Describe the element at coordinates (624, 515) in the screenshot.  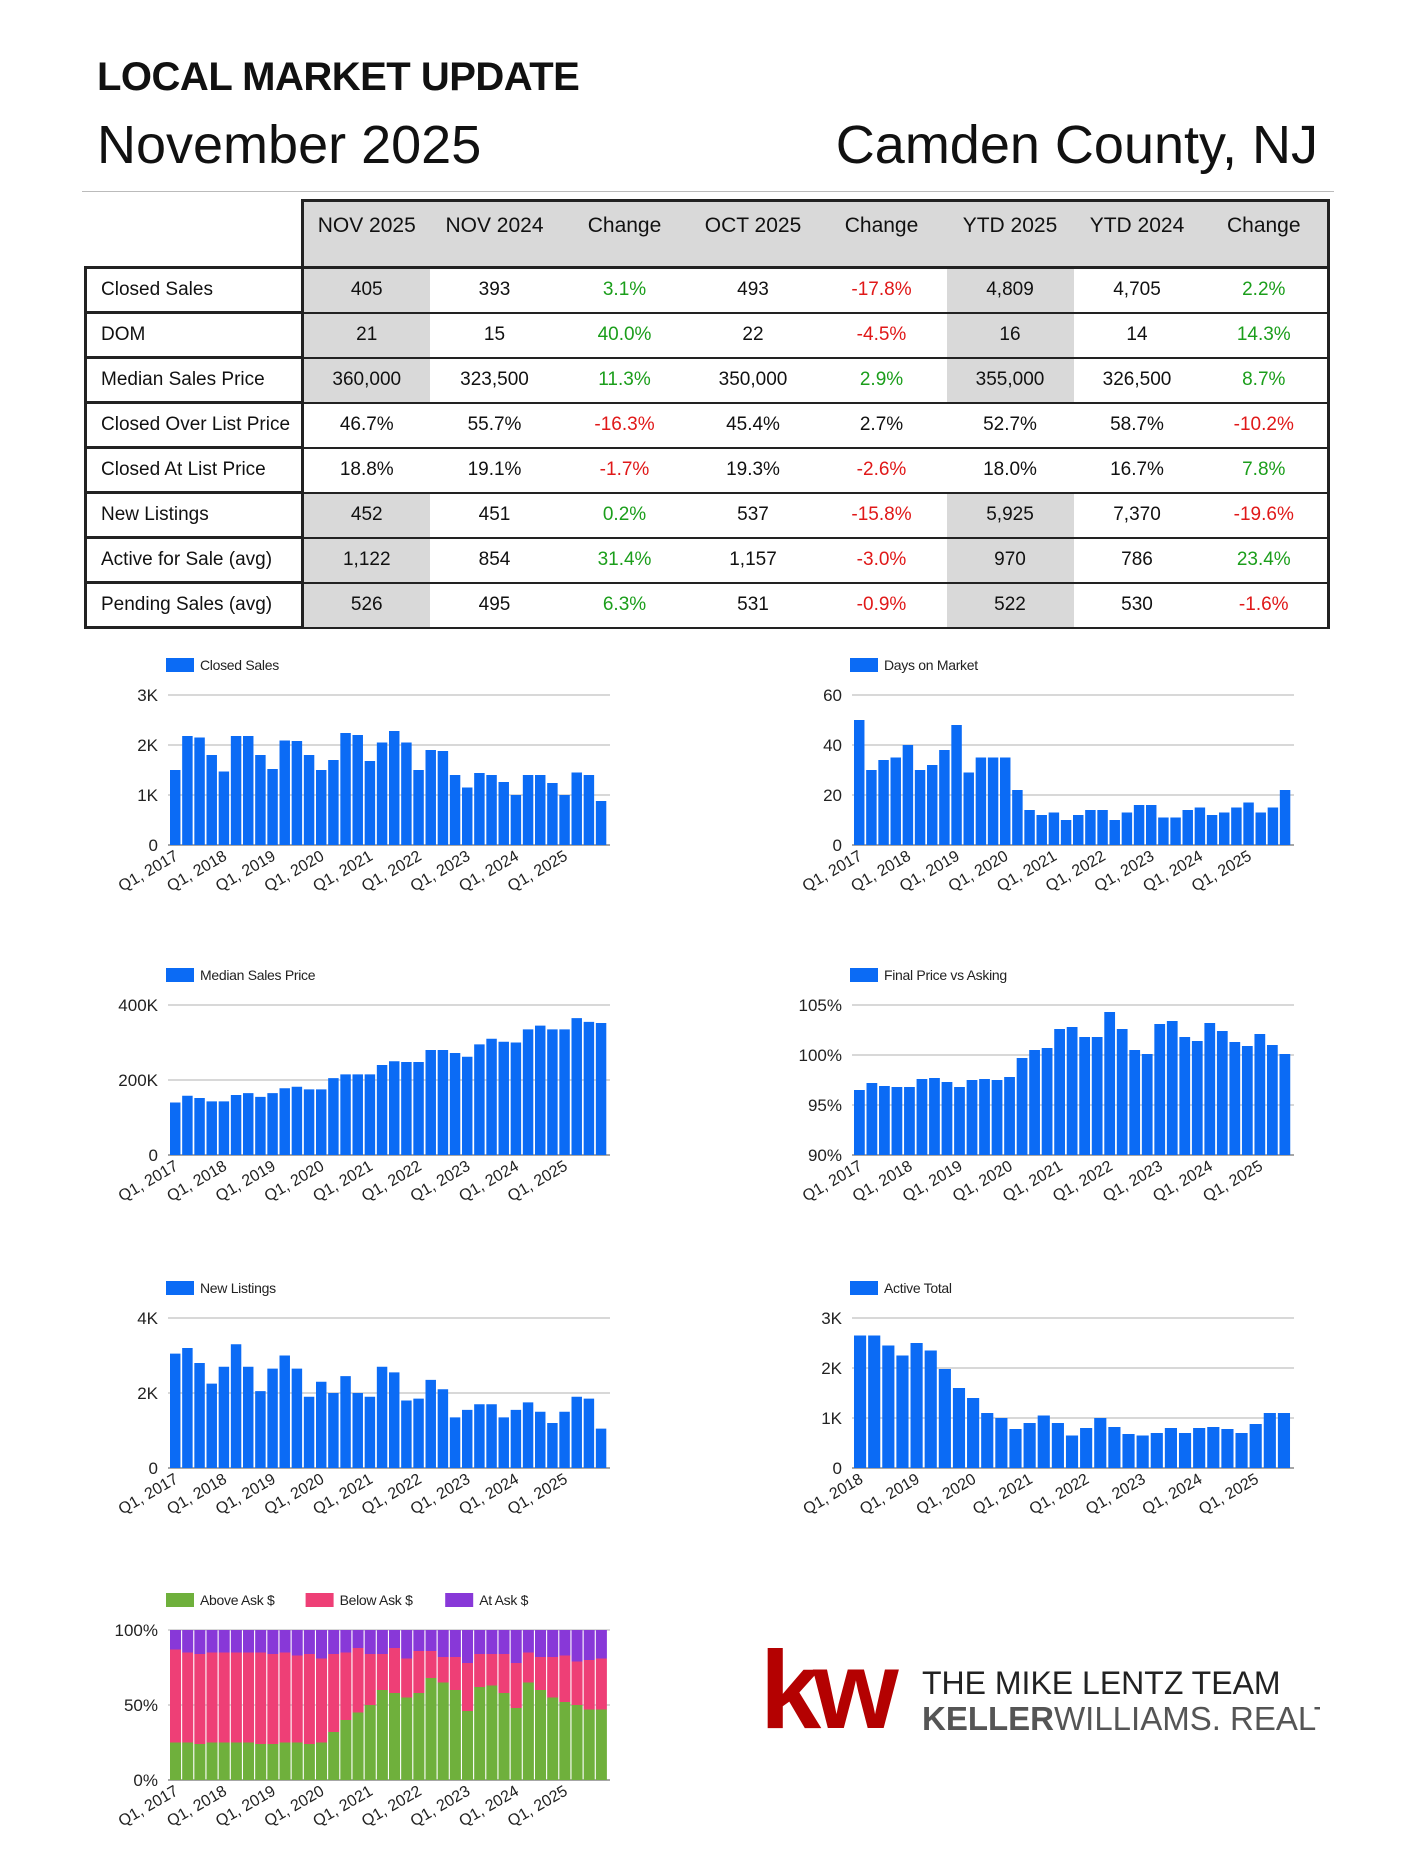
I see `table-cell: 0.2%` at that location.